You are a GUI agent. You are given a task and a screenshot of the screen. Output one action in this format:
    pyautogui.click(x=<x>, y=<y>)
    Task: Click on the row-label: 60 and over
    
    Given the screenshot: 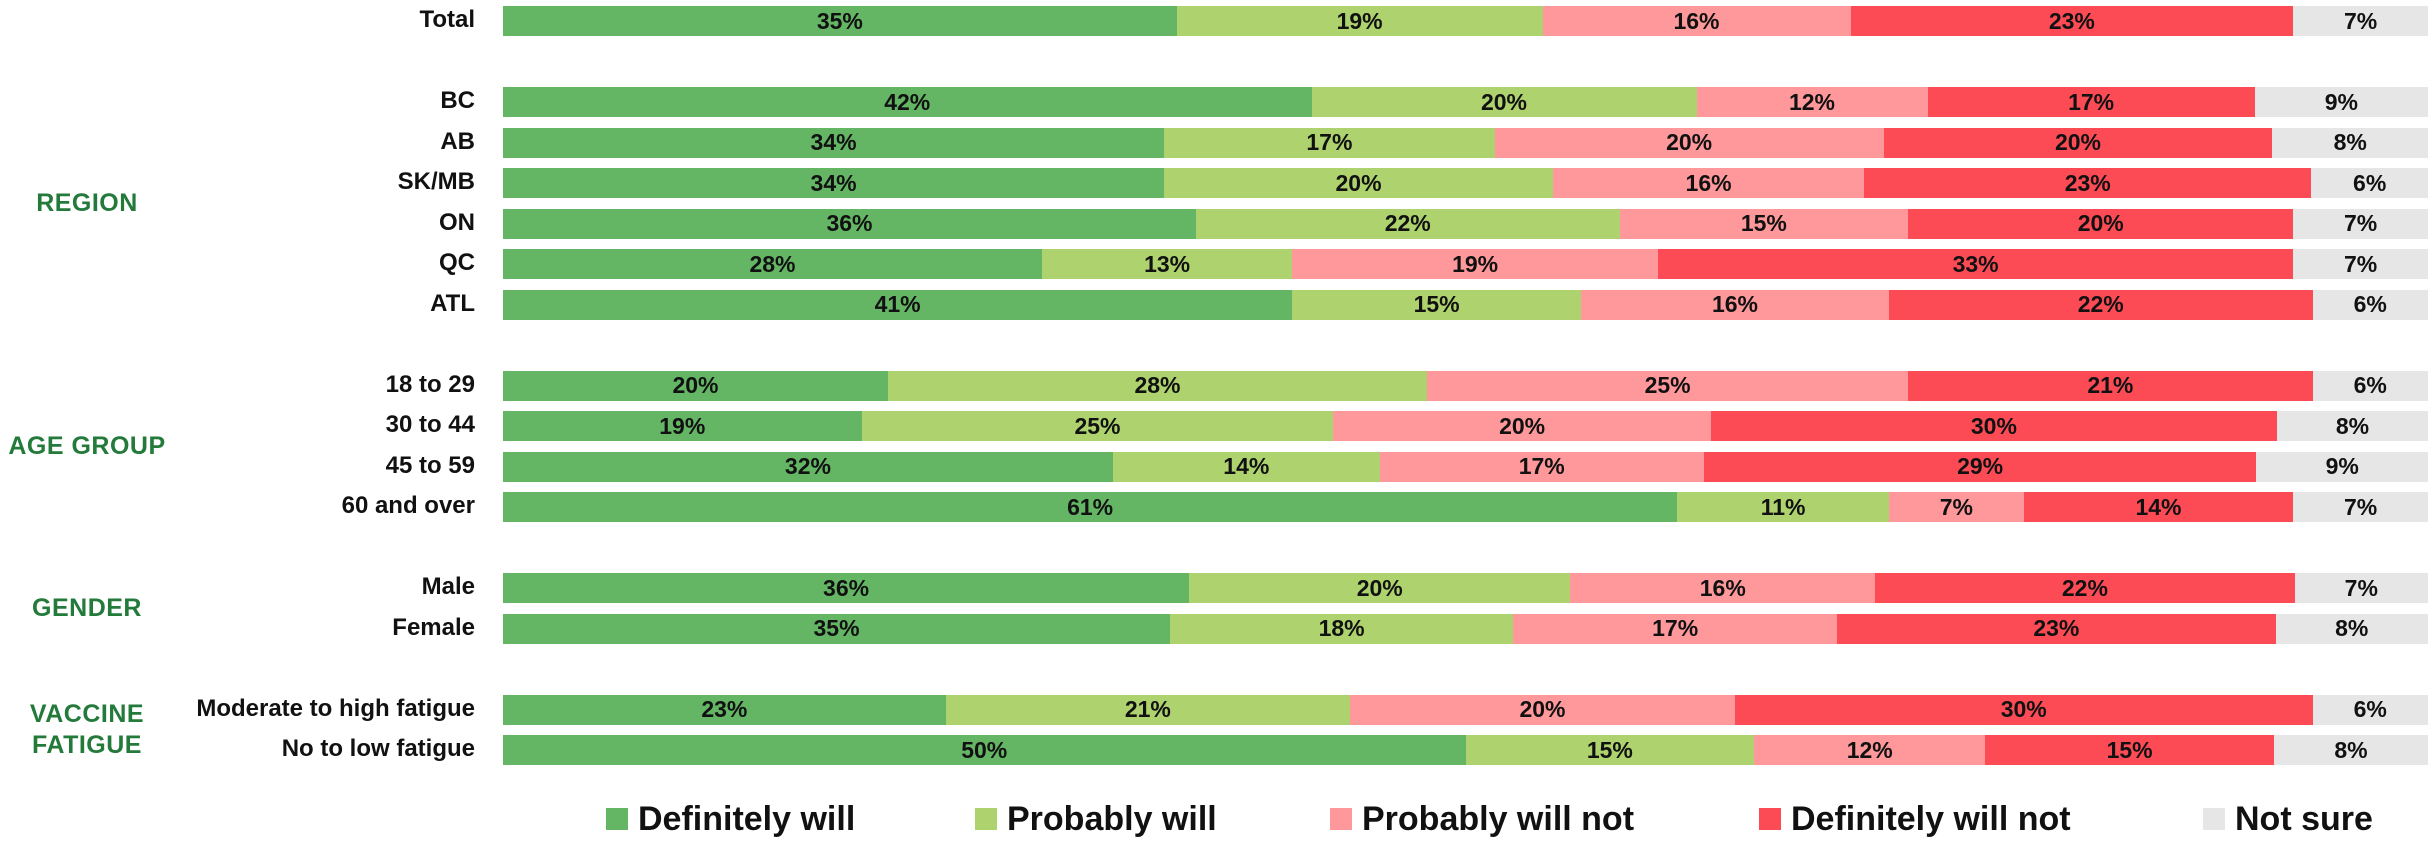 What is the action you would take?
    pyautogui.click(x=408, y=505)
    